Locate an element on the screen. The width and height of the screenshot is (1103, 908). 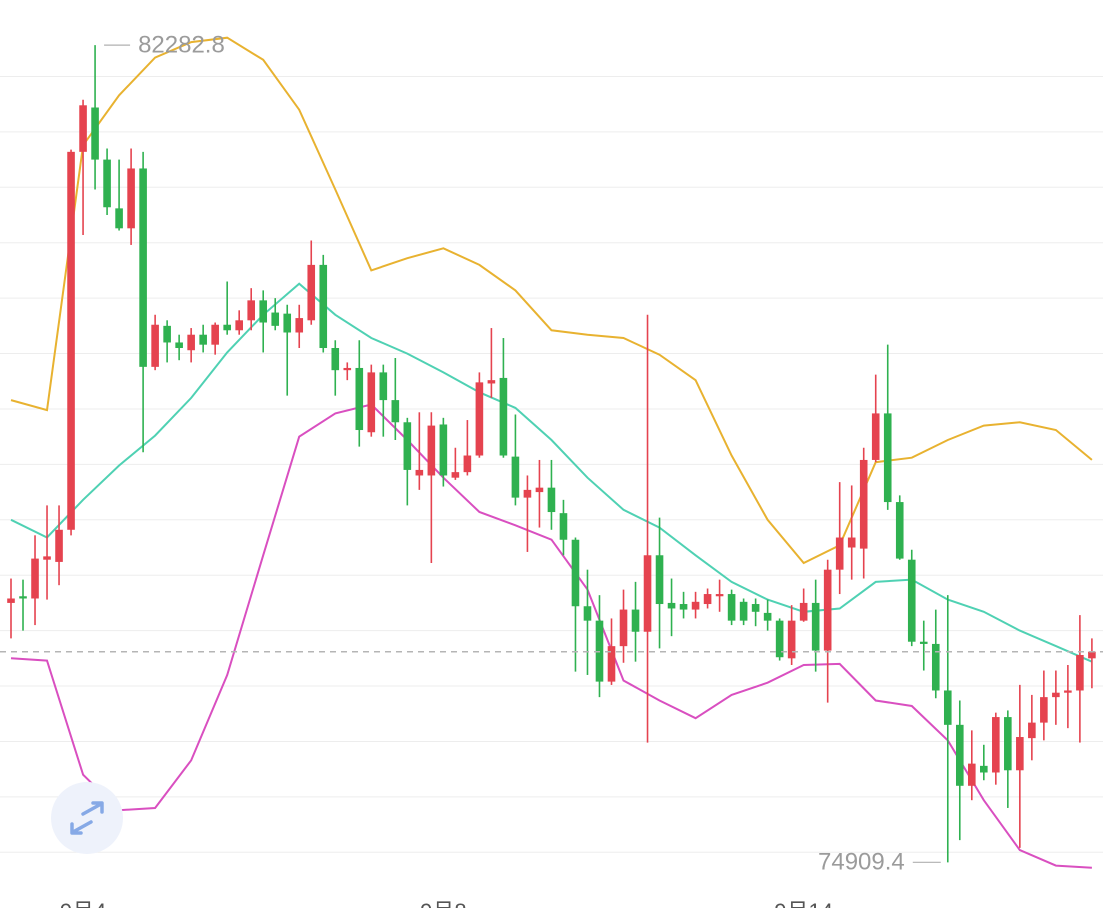
expand-icon is located at coordinates (87, 818).